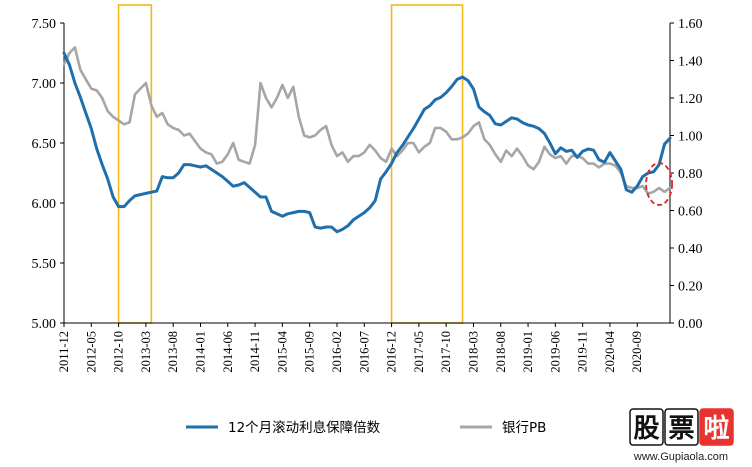 The height and width of the screenshot is (467, 752). Describe the element at coordinates (64, 351) in the screenshot. I see `x-tick-label: 2011-12` at that location.